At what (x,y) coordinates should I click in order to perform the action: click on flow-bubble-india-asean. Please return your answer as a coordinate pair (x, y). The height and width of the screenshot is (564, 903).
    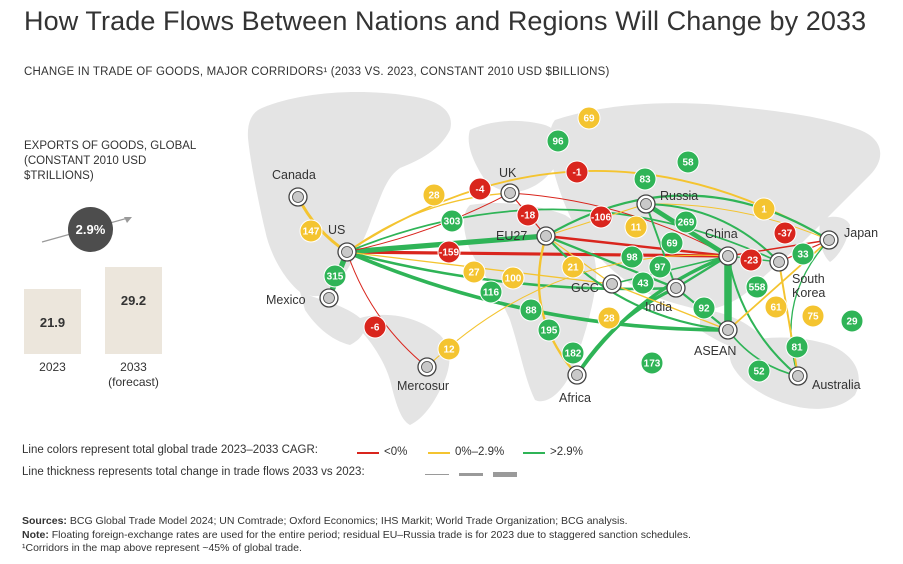
    Looking at the image, I should click on (704, 308).